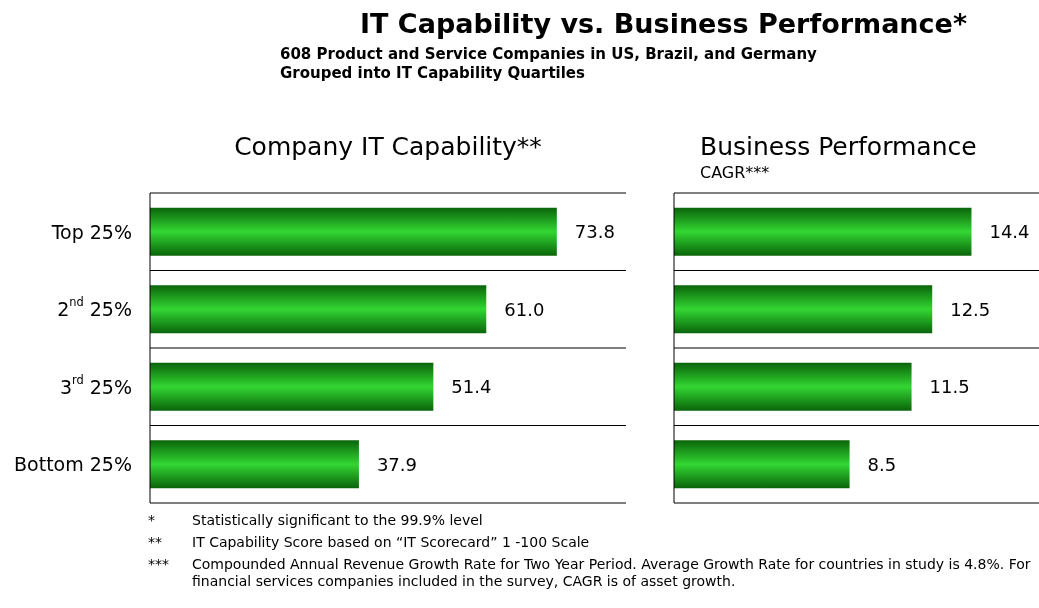  I want to click on y-tick-label: Top 25%, so click(91, 231).